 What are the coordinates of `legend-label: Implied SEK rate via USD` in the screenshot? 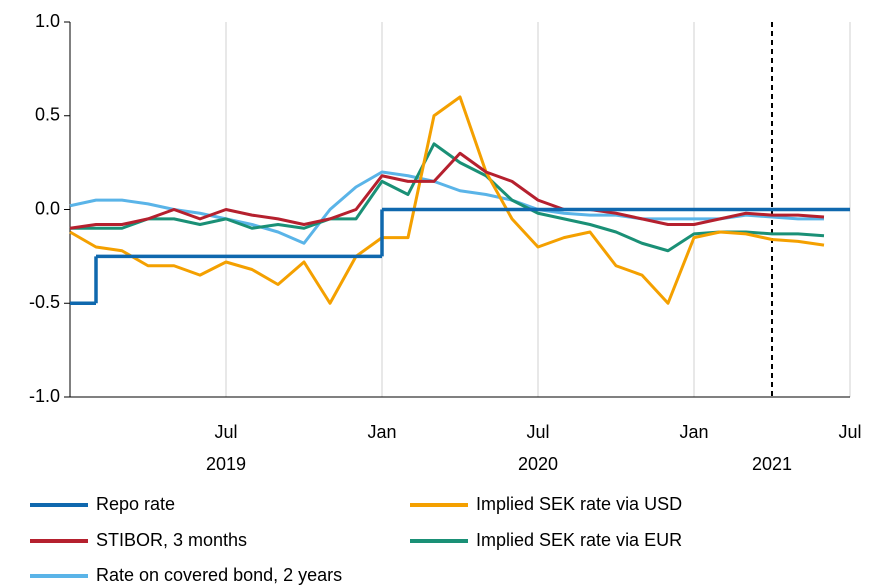 It's located at (579, 504).